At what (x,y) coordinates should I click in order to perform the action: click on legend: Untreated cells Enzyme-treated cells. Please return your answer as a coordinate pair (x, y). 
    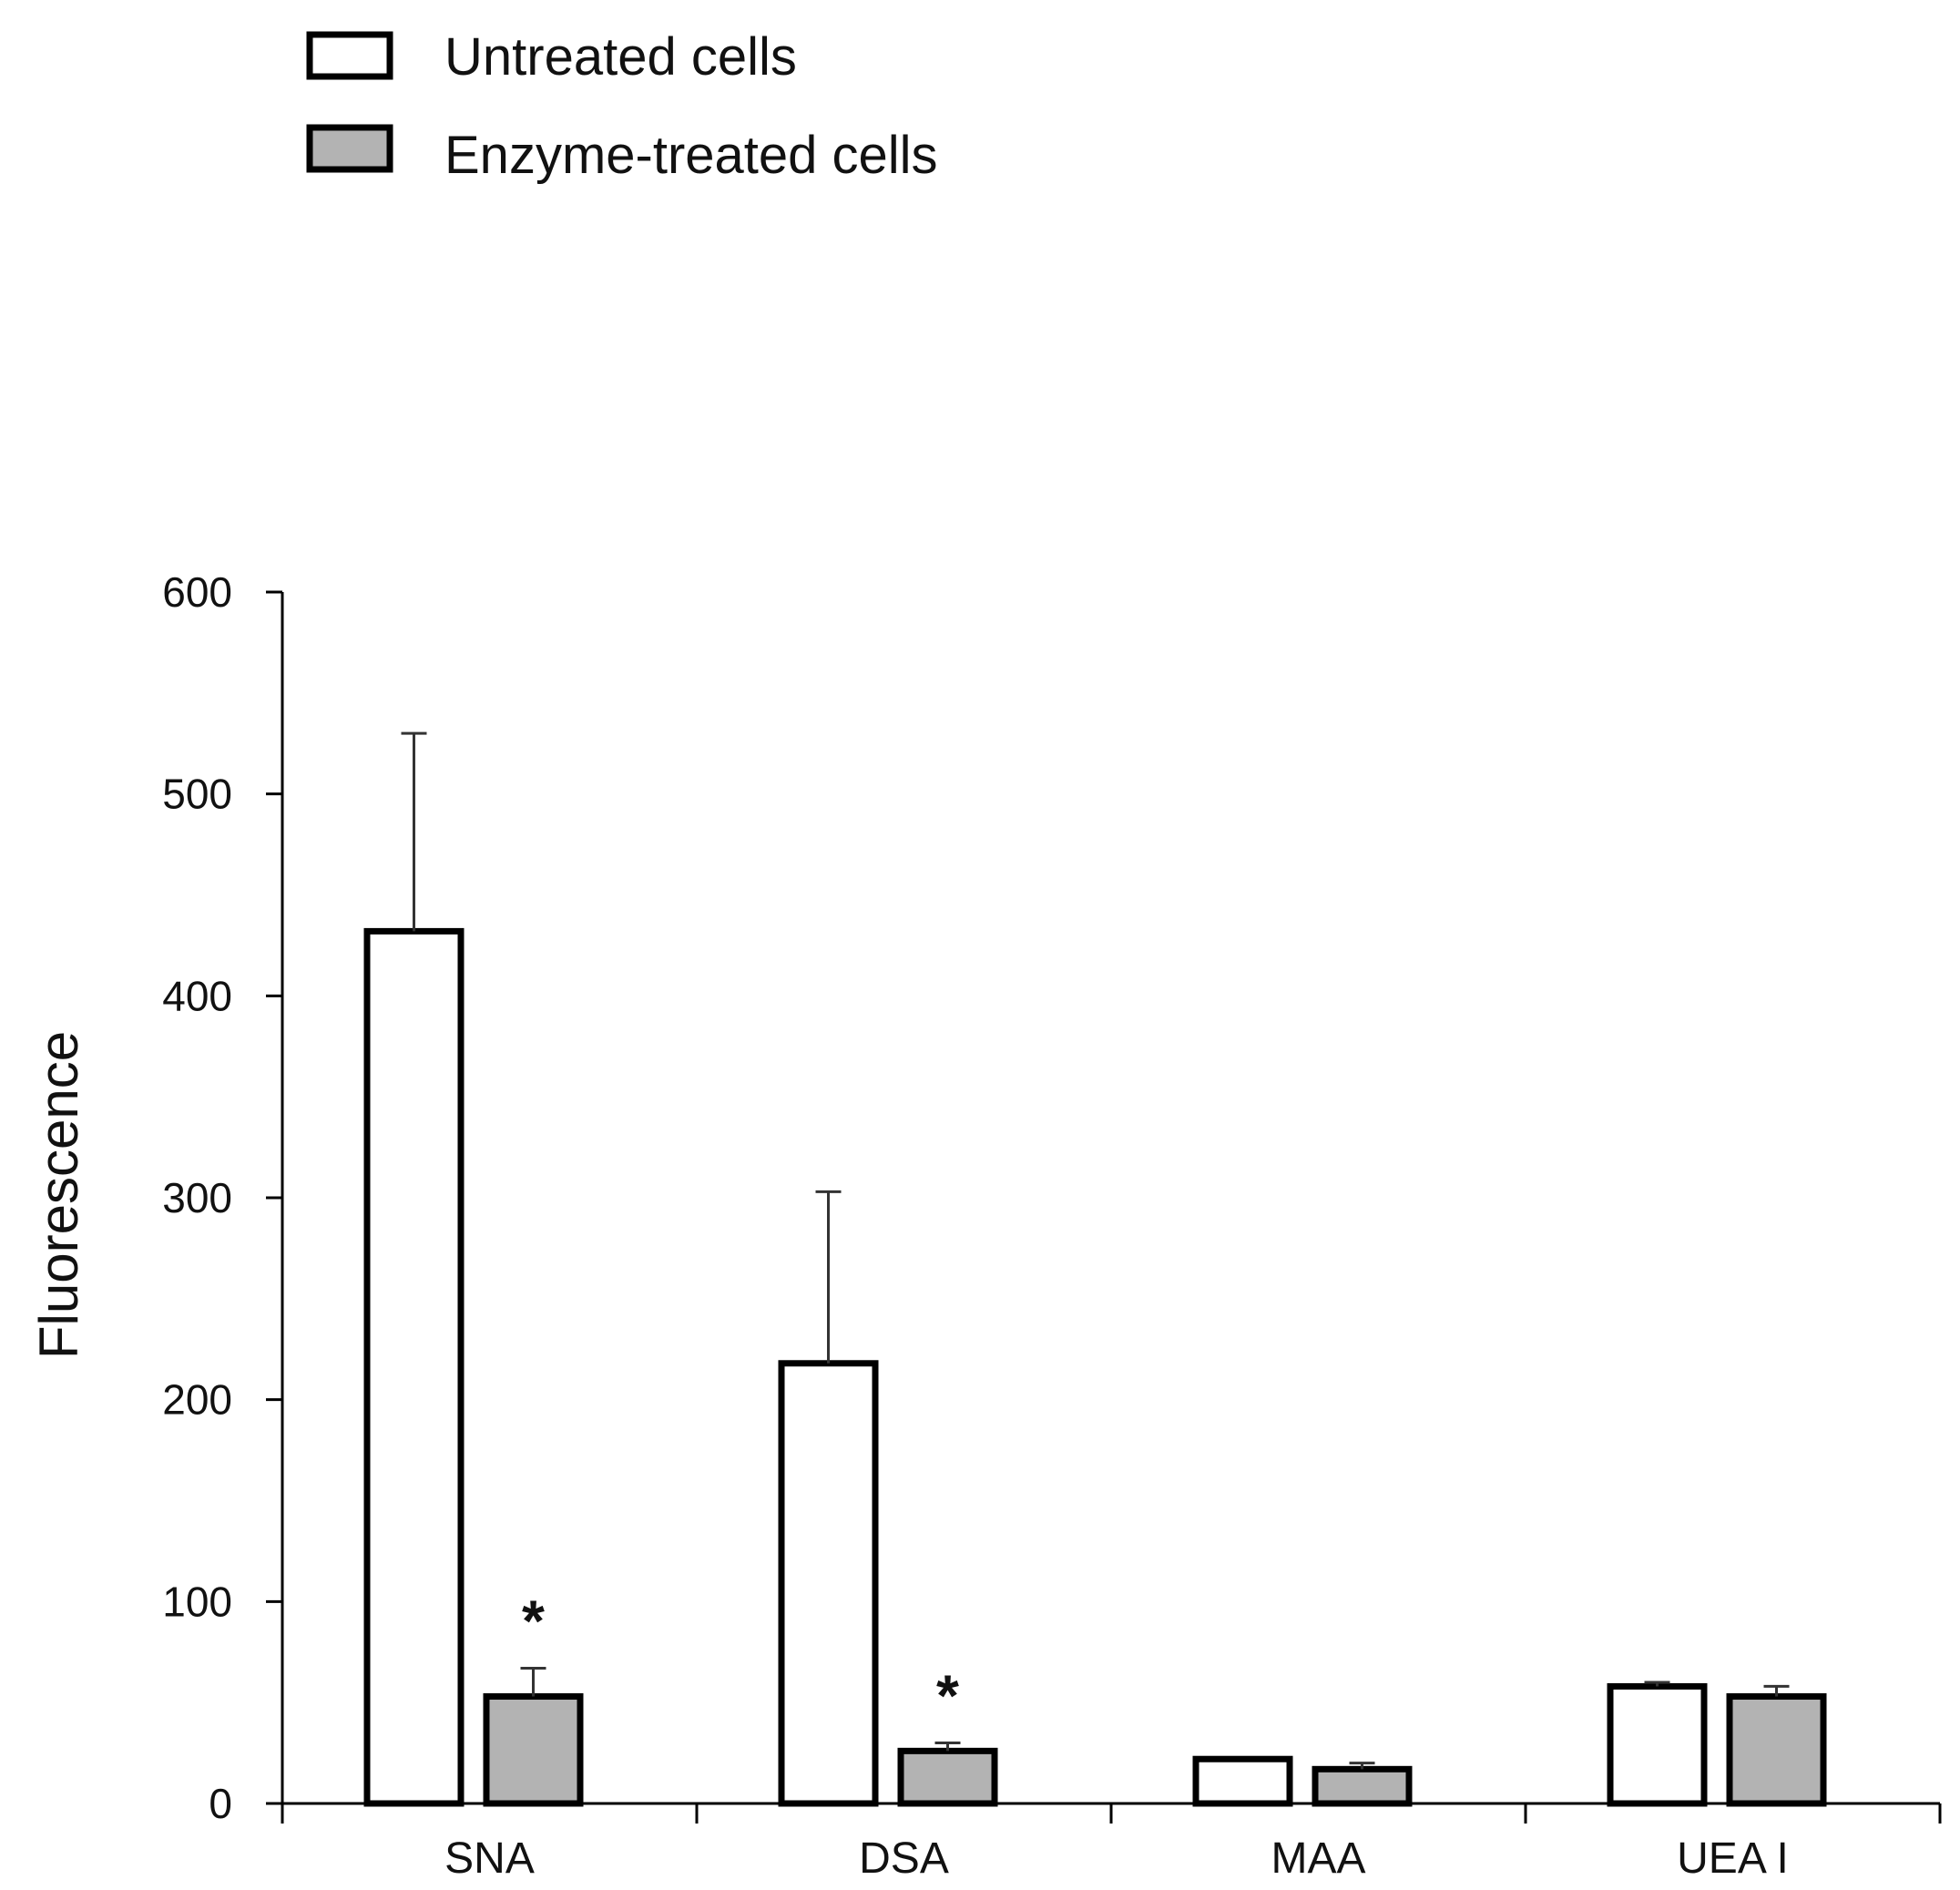
    Looking at the image, I should click on (622, 106).